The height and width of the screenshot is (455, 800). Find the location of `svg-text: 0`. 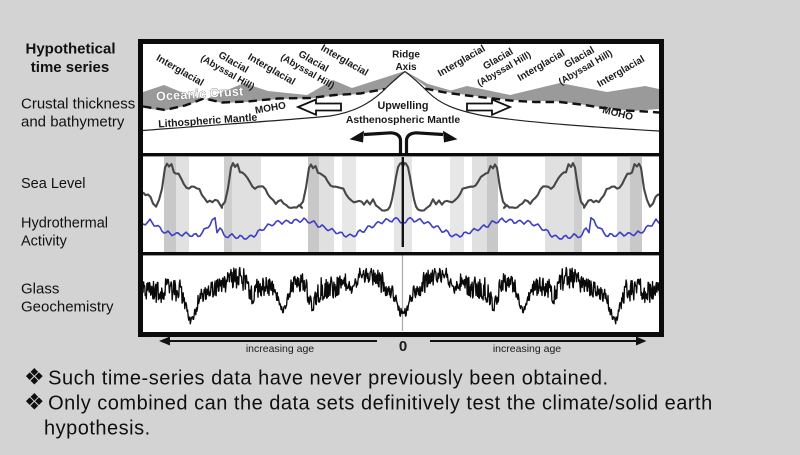

svg-text: 0 is located at coordinates (403, 346).